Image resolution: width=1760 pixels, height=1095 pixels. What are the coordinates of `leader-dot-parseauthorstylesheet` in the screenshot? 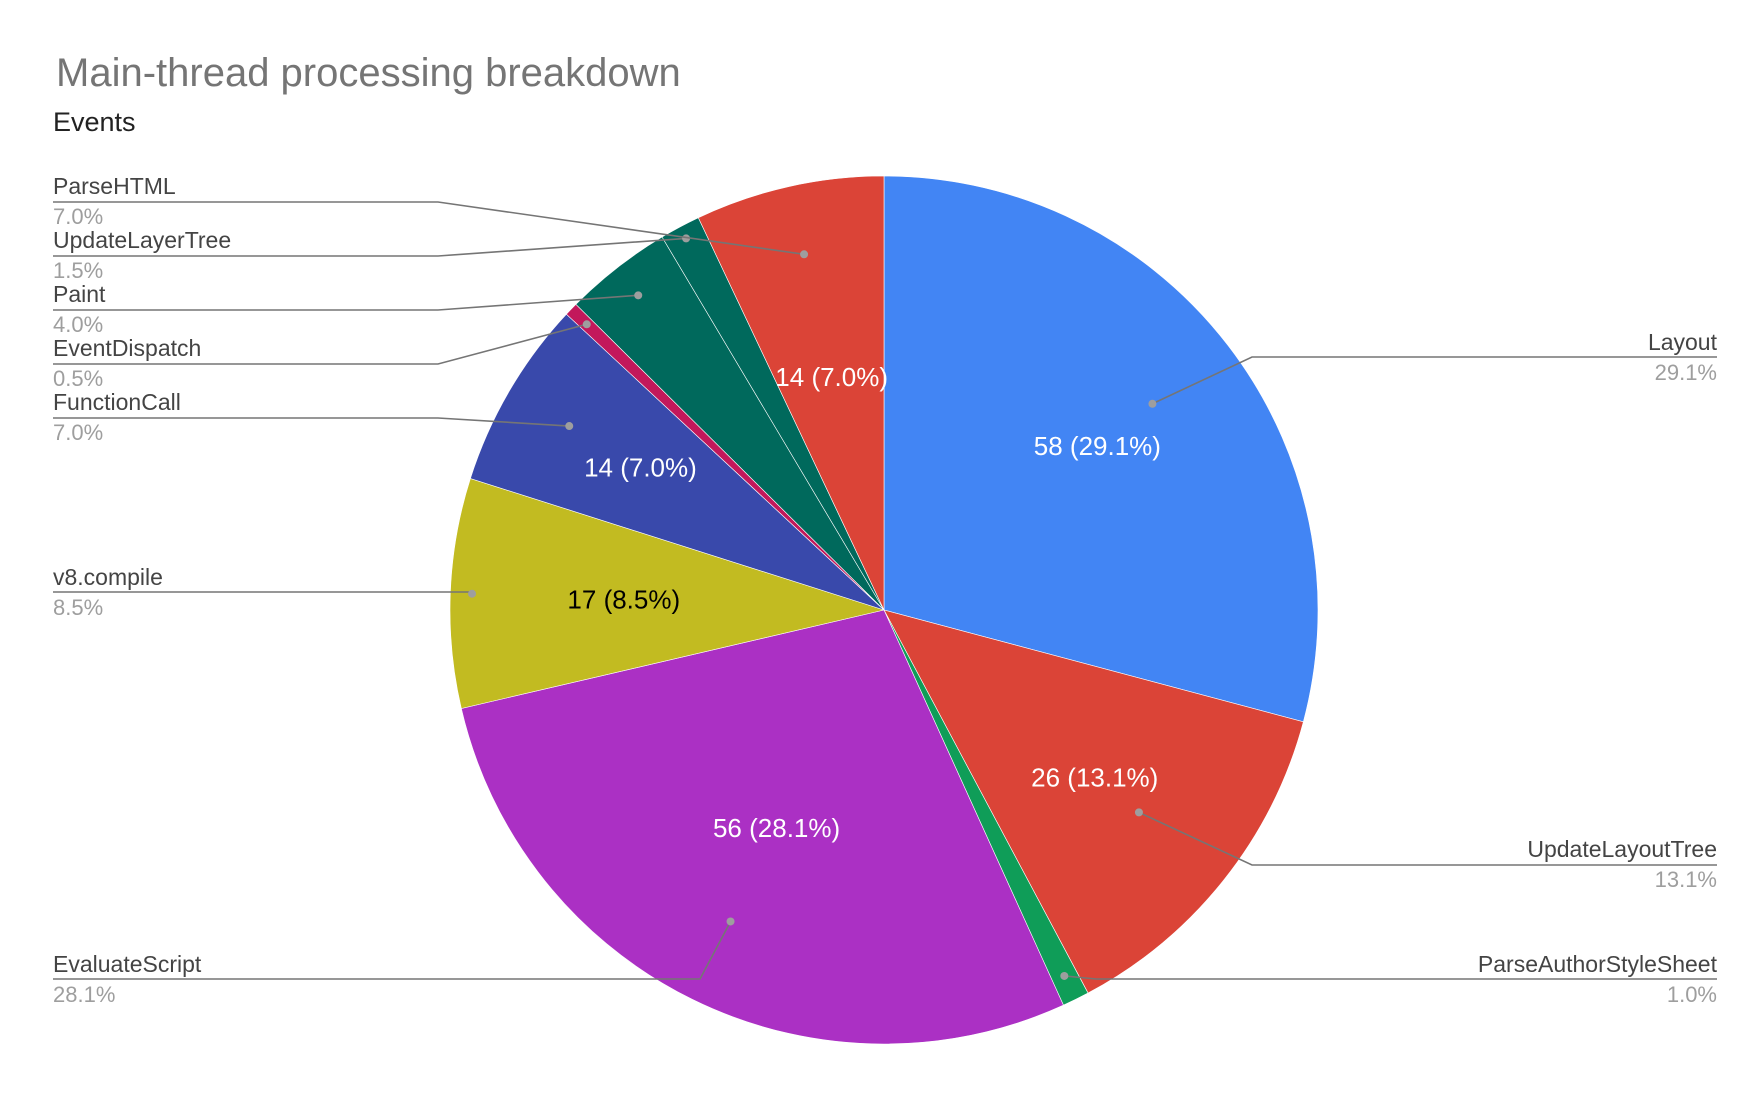 It's located at (1064, 975).